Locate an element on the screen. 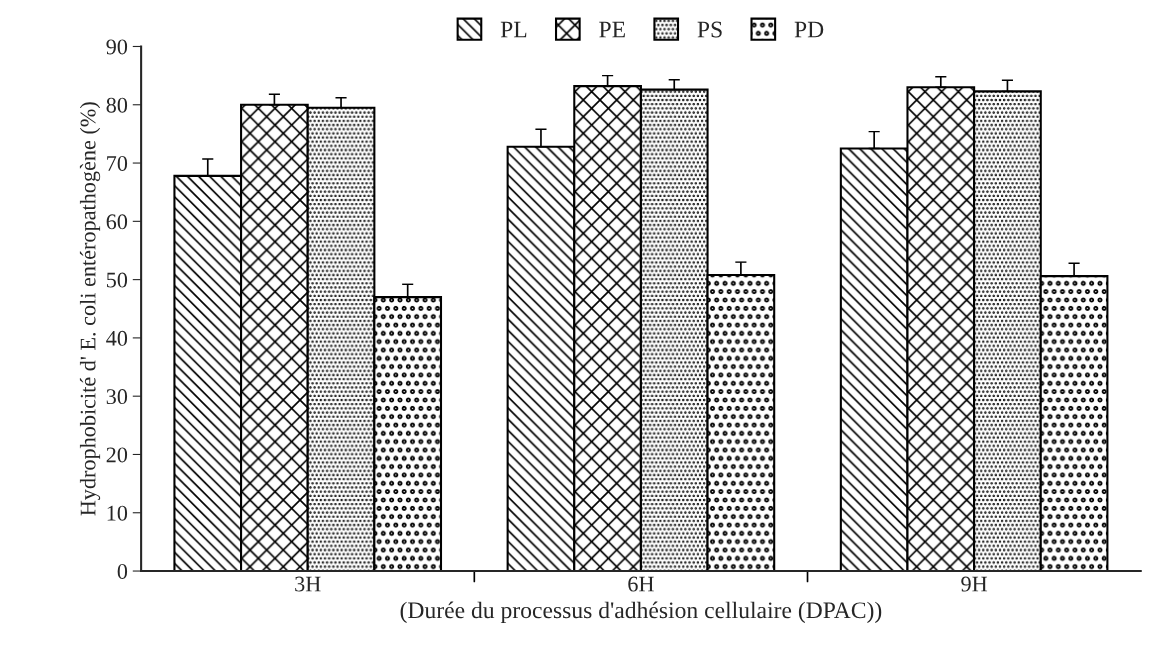 The width and height of the screenshot is (1176, 664). legend-label: PL is located at coordinates (513, 29).